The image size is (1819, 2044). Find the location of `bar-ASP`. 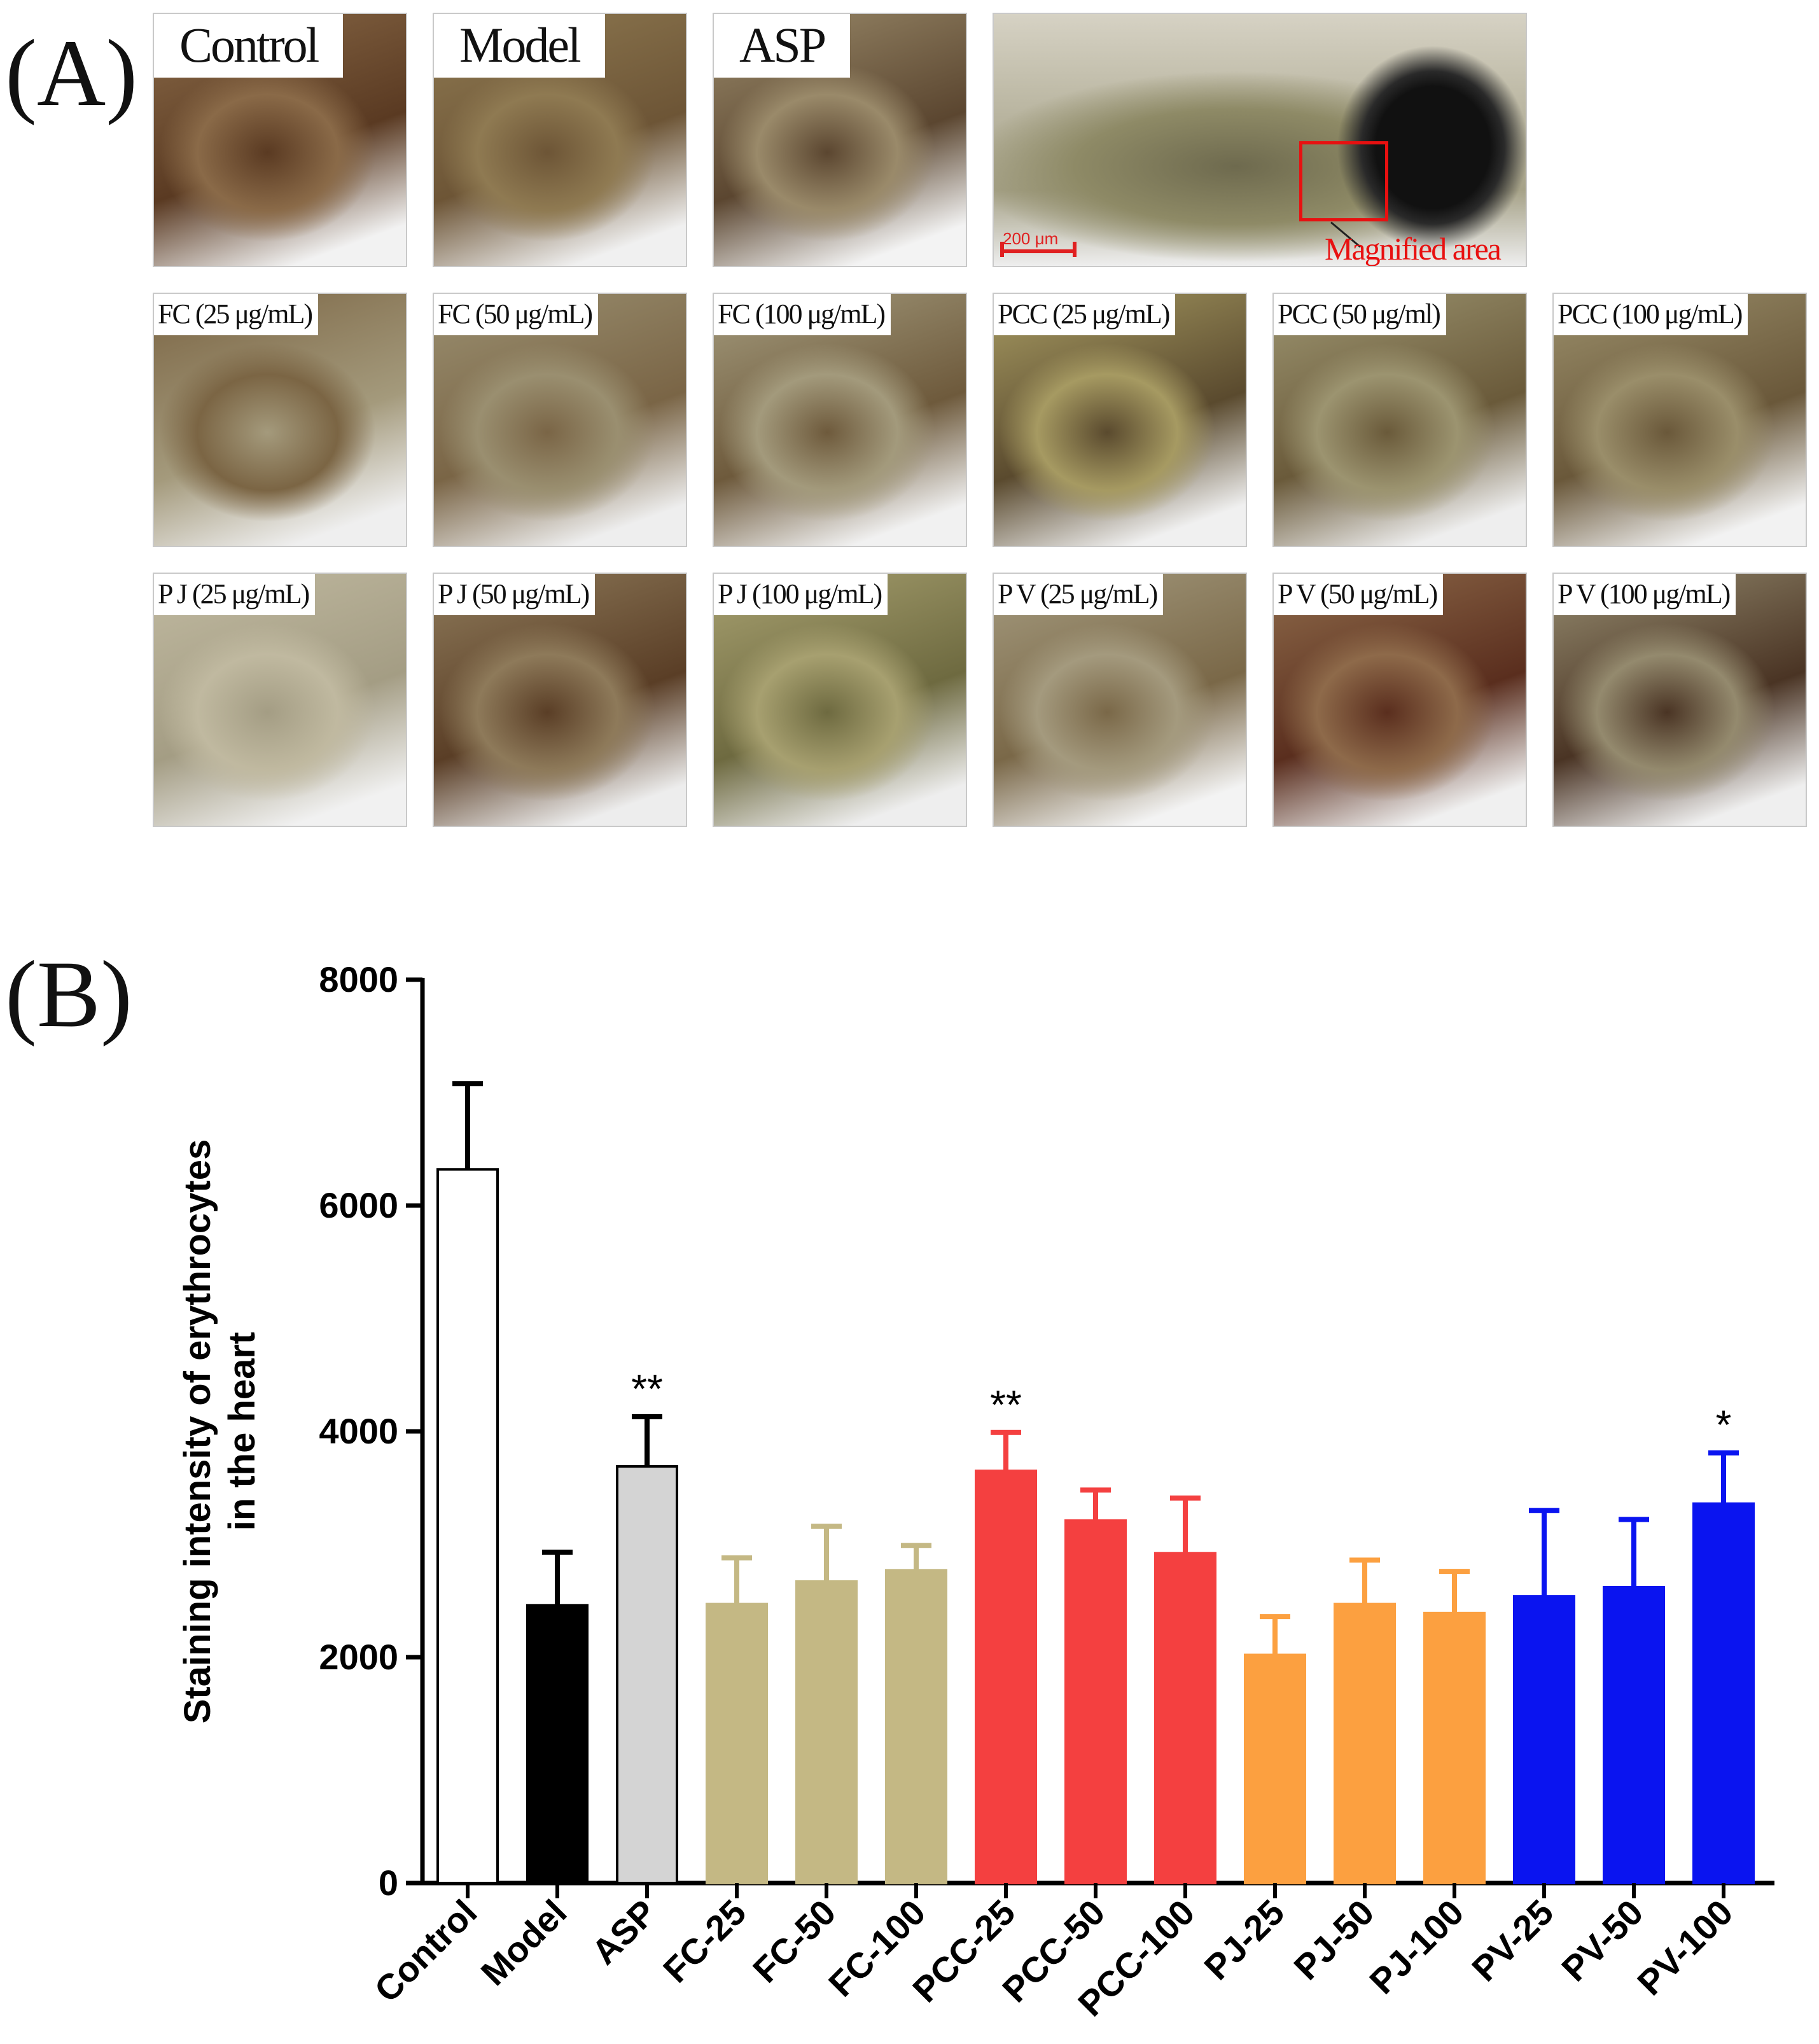

bar-ASP is located at coordinates (647, 1674).